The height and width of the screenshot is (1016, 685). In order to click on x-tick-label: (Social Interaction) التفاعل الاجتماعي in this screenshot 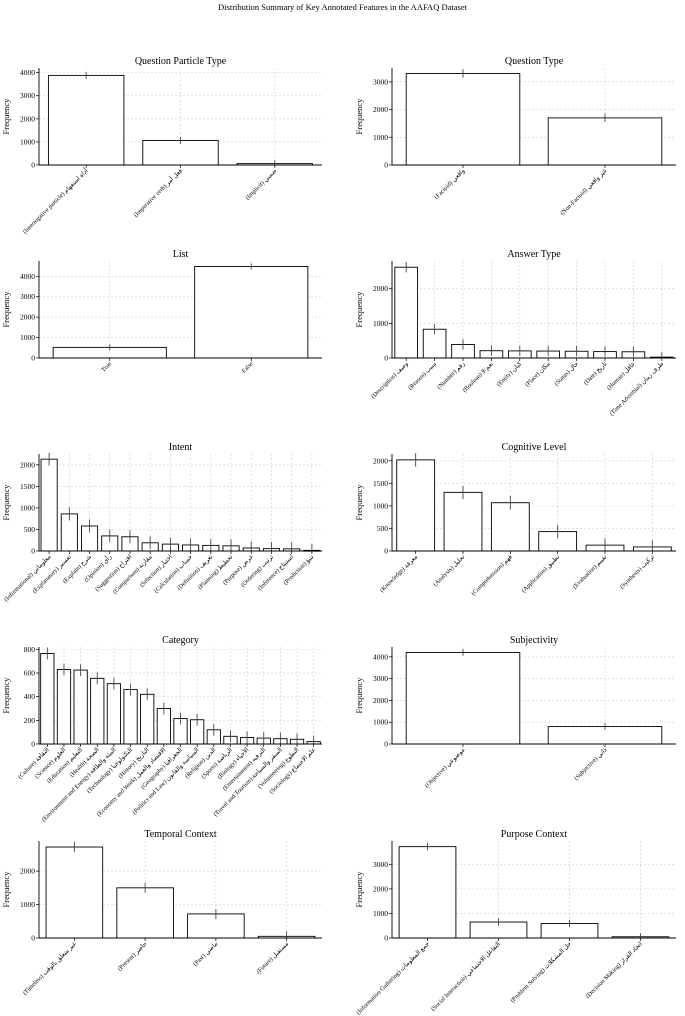, I will do `click(466, 976)`.